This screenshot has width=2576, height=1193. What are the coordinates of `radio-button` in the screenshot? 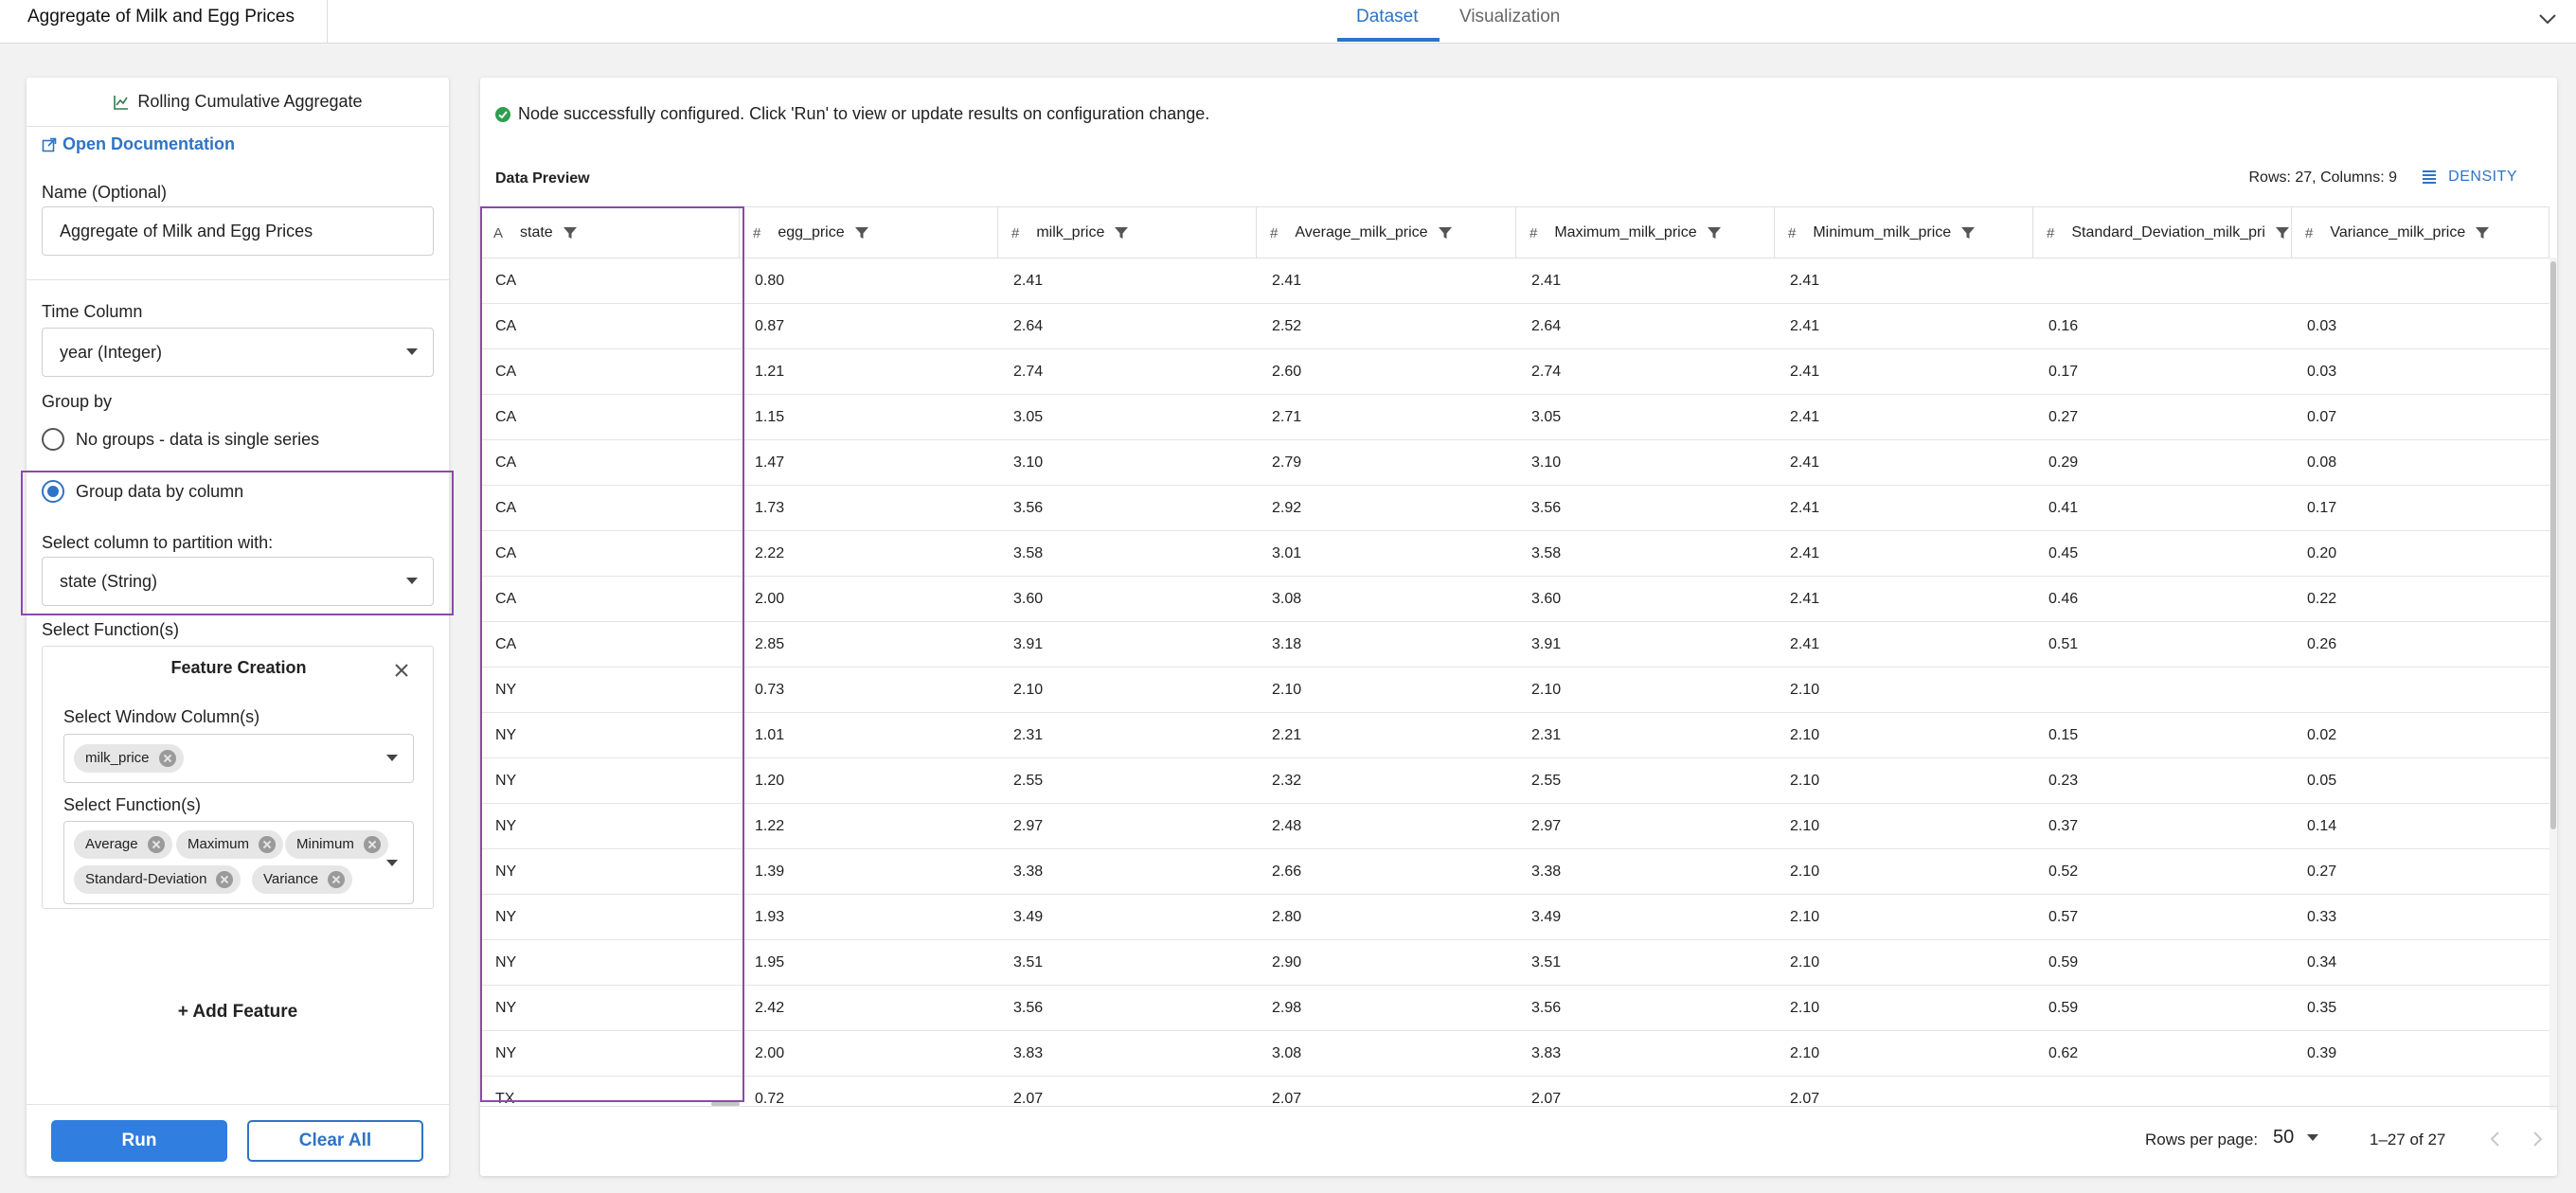 It's located at (53, 439).